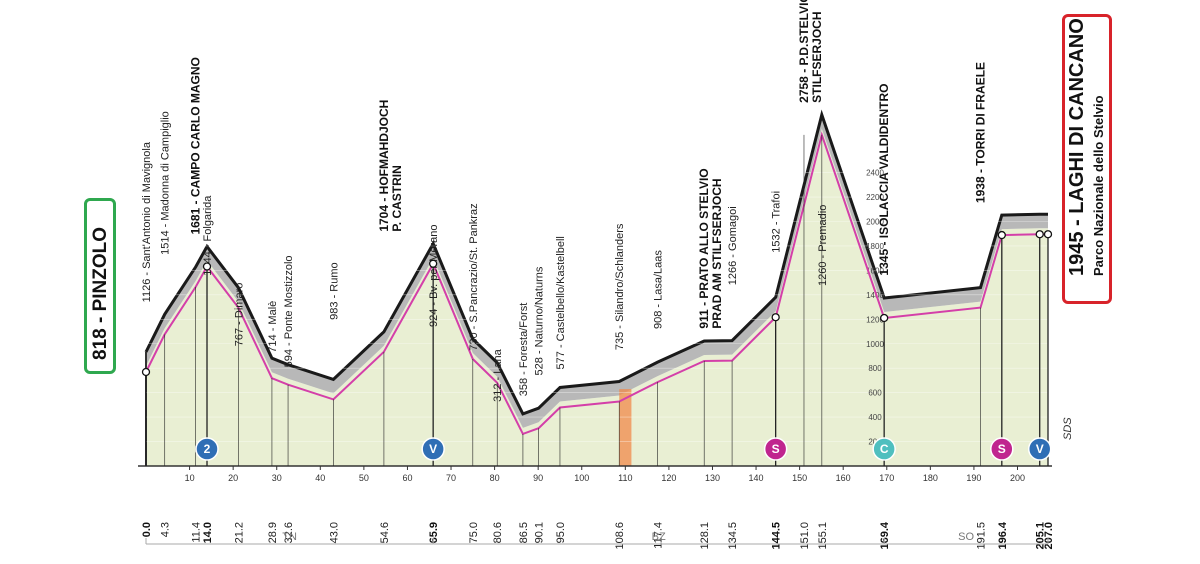  What do you see at coordinates (384, 166) in the screenshot?
I see `place-label: 1704 - HOFMAHDJOCH` at bounding box center [384, 166].